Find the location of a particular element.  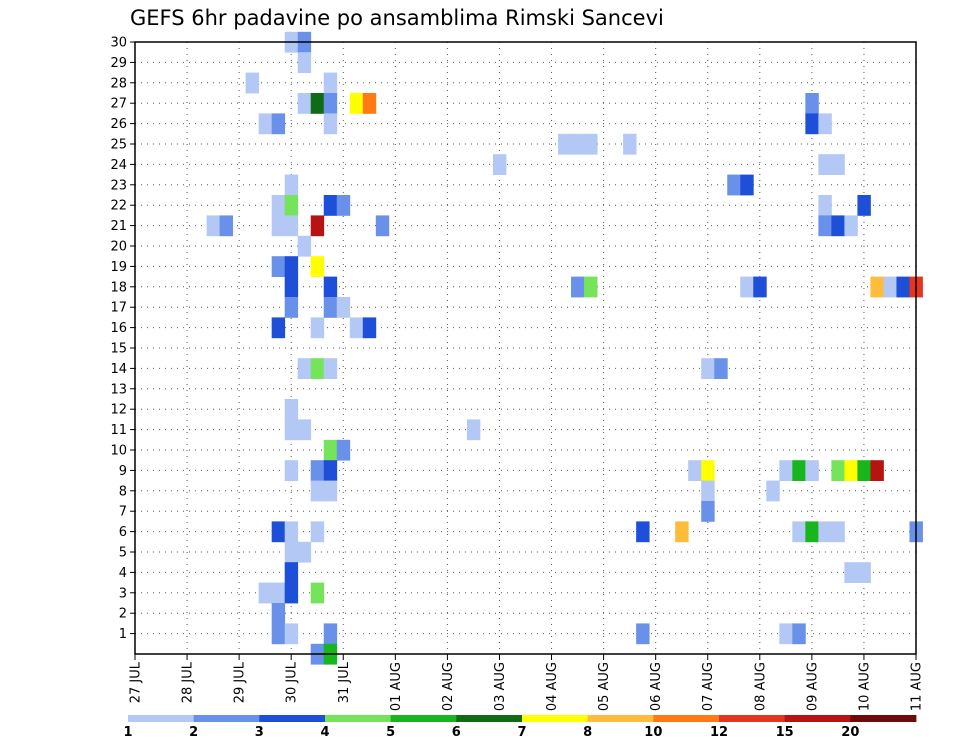

y-tick-label: 25 is located at coordinates (118, 145).